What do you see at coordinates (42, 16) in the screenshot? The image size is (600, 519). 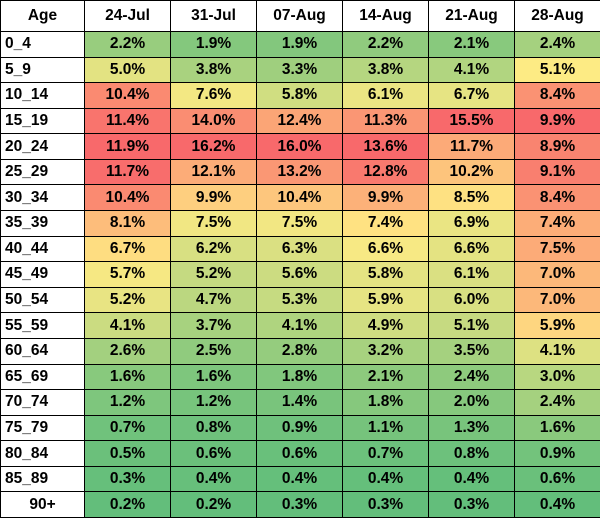 I see `corner-label: Age` at bounding box center [42, 16].